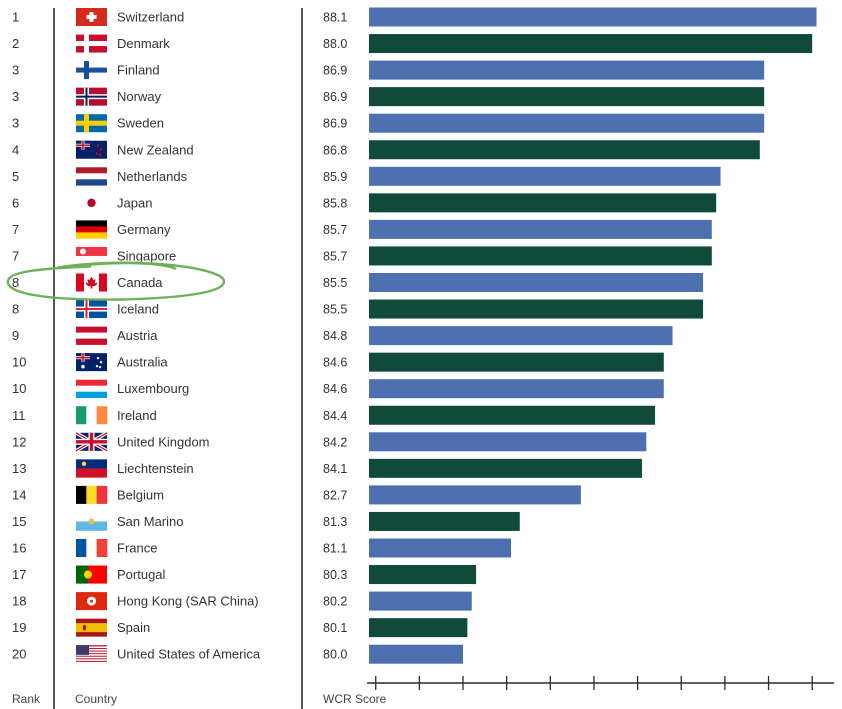 The width and height of the screenshot is (842, 709). What do you see at coordinates (242, 601) in the screenshot?
I see `ranking-row: 18 Hong Kong (SAR China) 80.2` at bounding box center [242, 601].